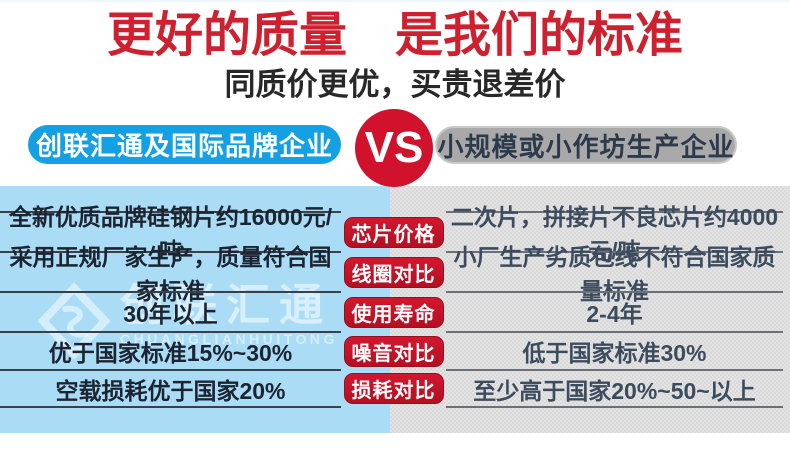 Image resolution: width=790 pixels, height=464 pixels. I want to click on comparison-left-value: 30年以上, so click(170, 314).